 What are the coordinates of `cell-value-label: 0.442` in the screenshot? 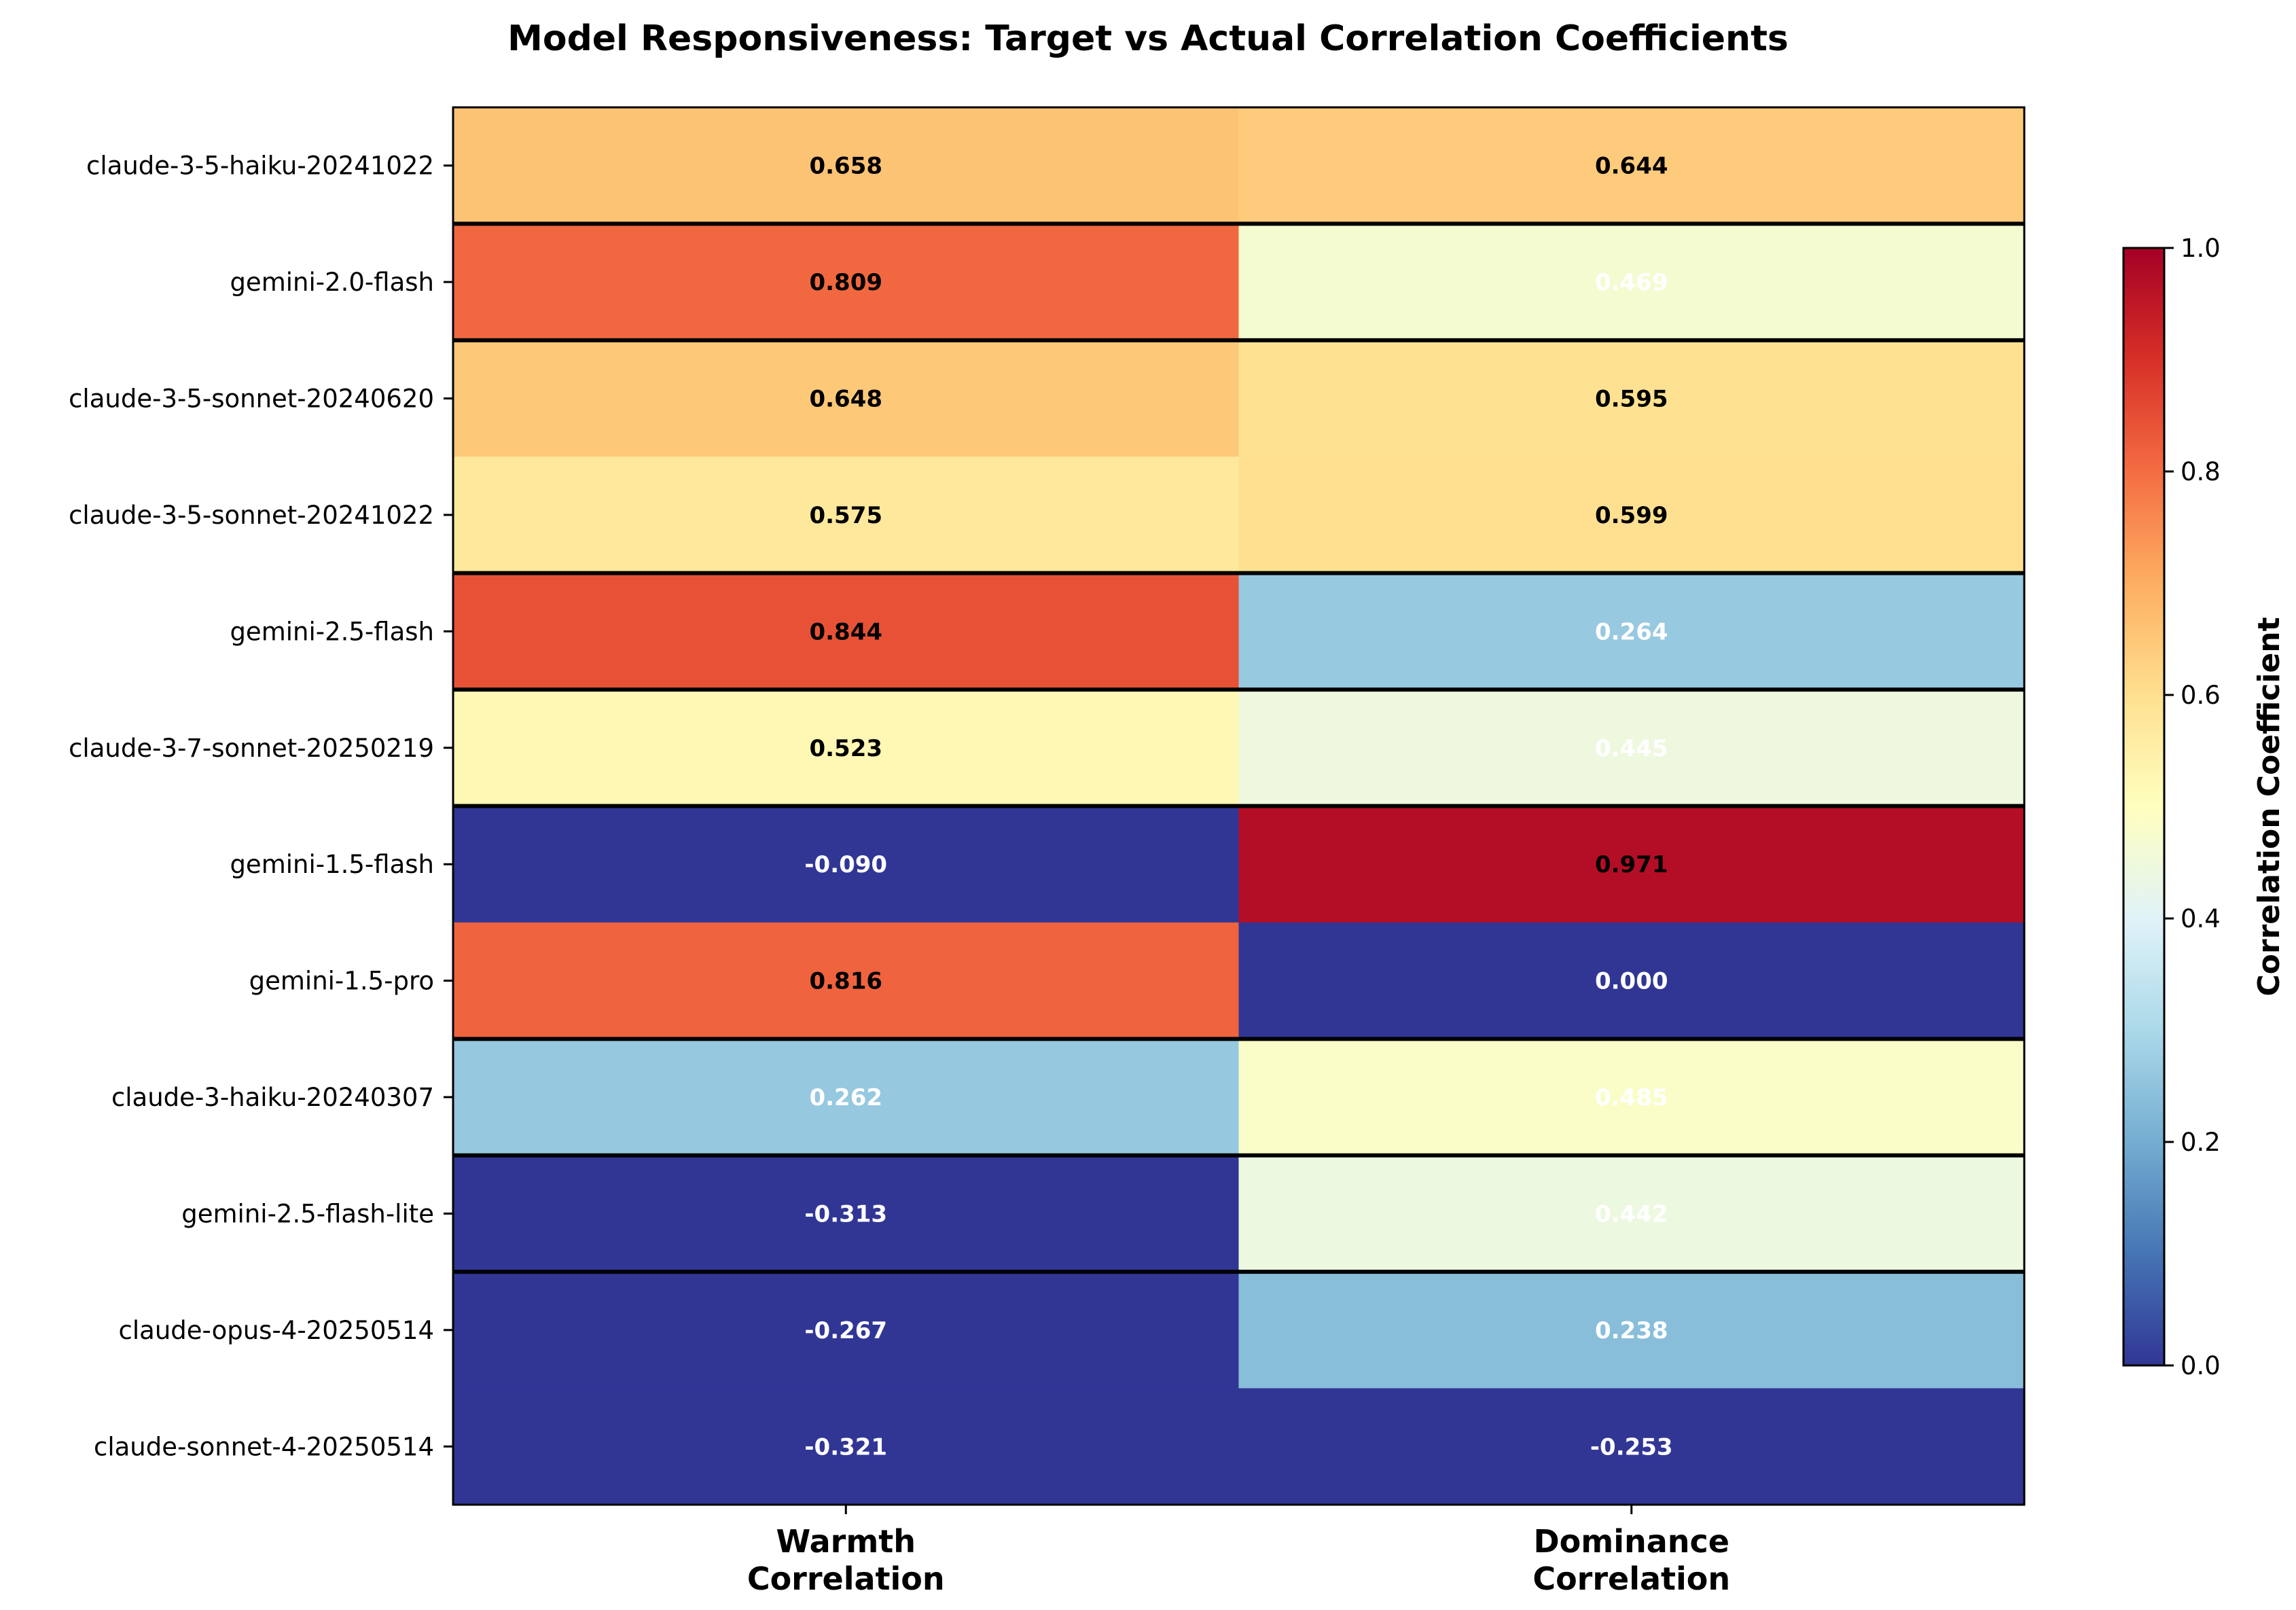 It's located at (1631, 1214).